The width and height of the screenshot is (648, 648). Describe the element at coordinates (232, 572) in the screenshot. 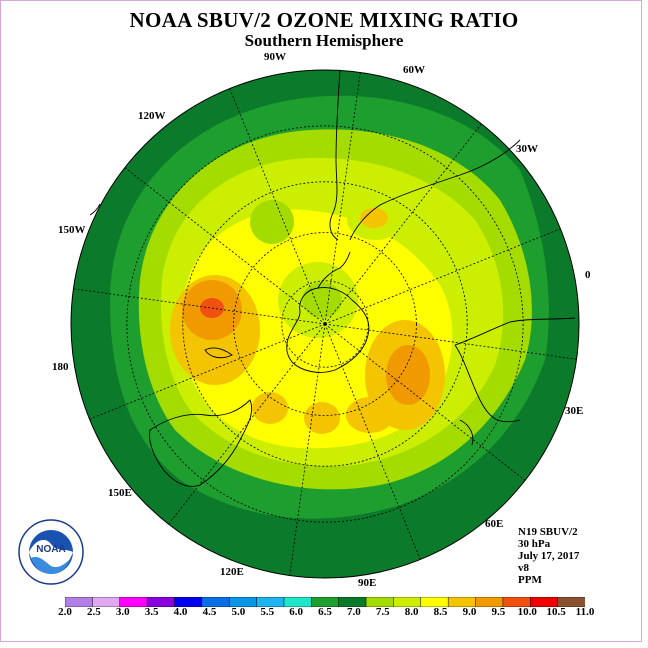

I see `lon-label-120e: 120E` at that location.